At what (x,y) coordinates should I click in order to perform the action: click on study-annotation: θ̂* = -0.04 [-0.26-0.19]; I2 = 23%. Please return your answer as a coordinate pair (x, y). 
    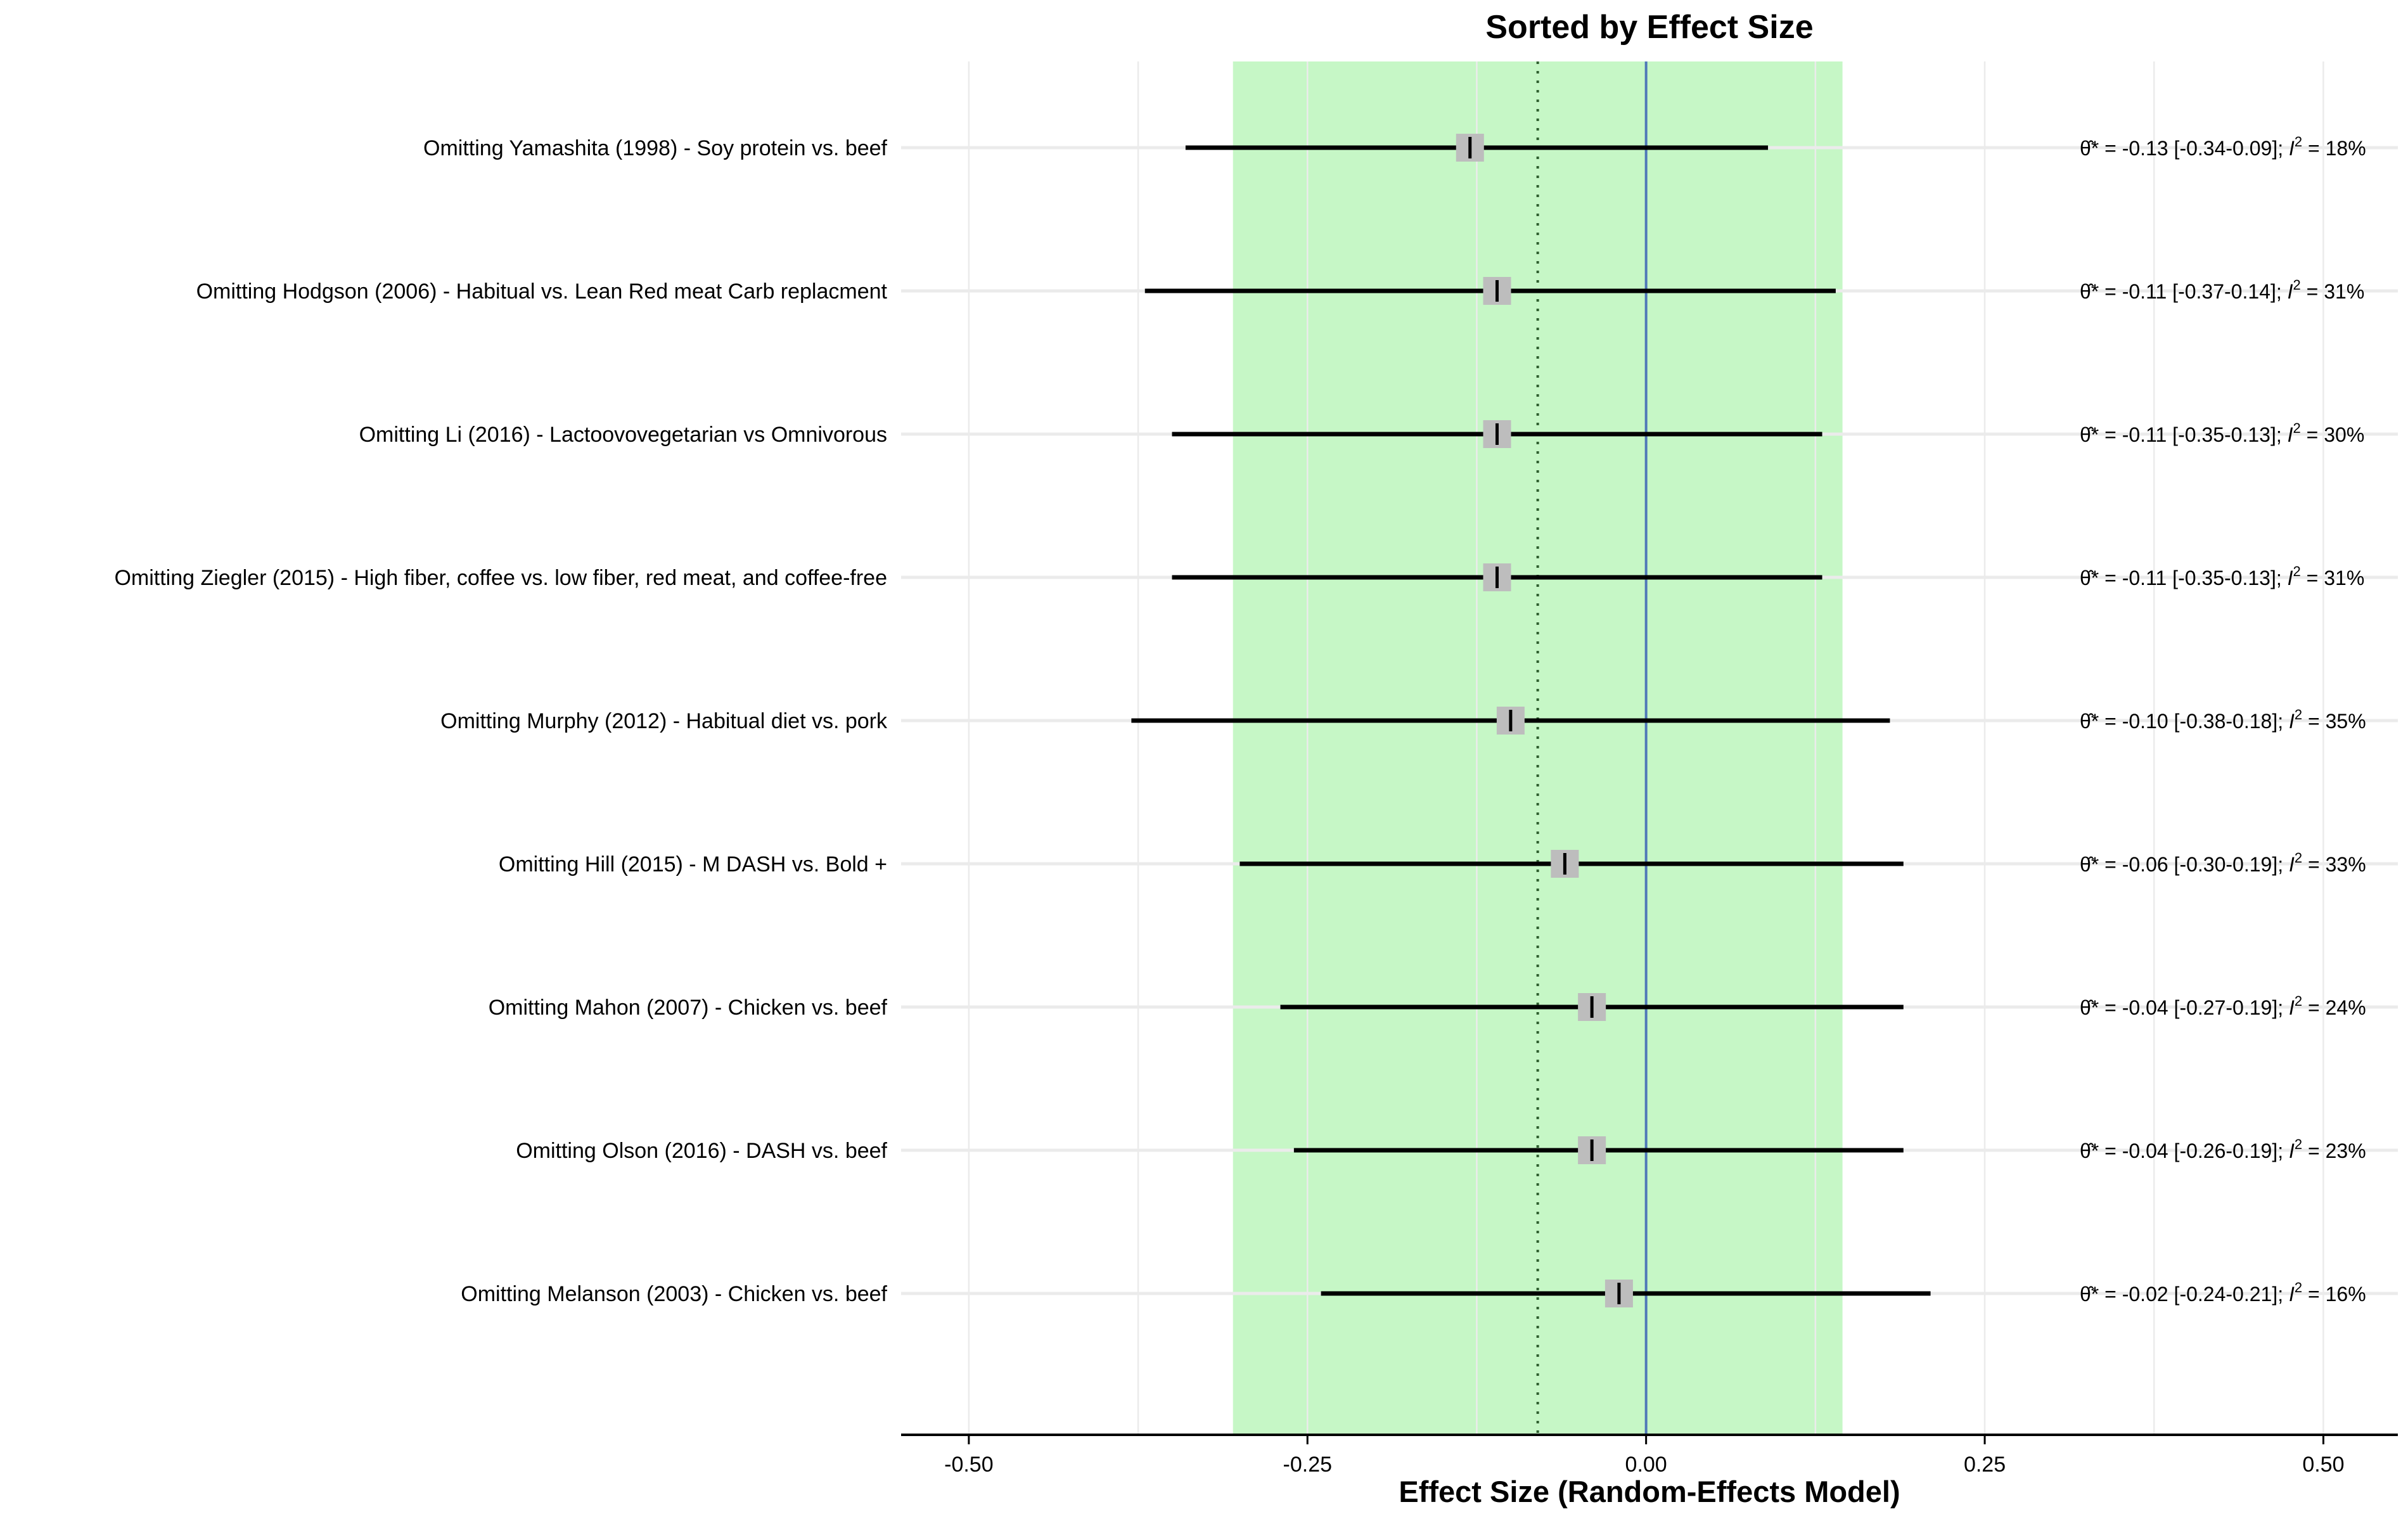
    Looking at the image, I should click on (2223, 1149).